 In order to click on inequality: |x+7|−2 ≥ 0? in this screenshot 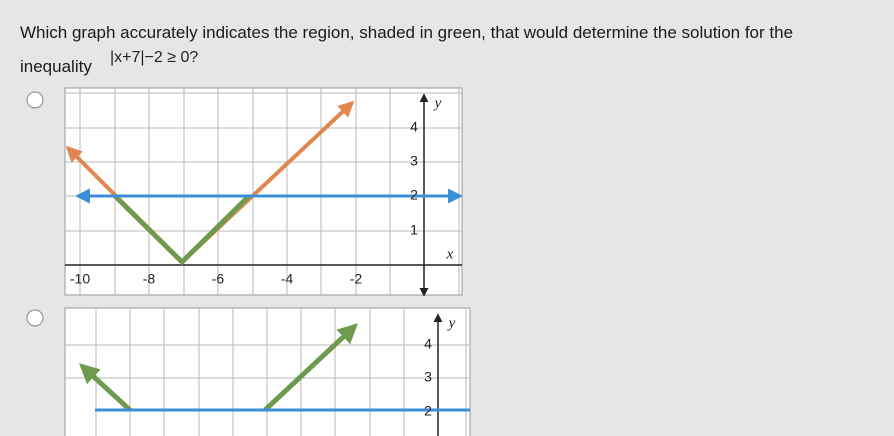, I will do `click(154, 57)`.